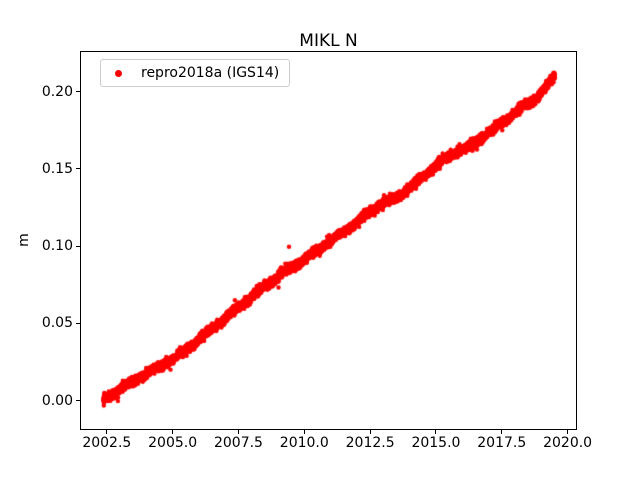 This screenshot has width=640, height=480. Describe the element at coordinates (304, 443) in the screenshot. I see `x-tick-label: 2010.0` at that location.